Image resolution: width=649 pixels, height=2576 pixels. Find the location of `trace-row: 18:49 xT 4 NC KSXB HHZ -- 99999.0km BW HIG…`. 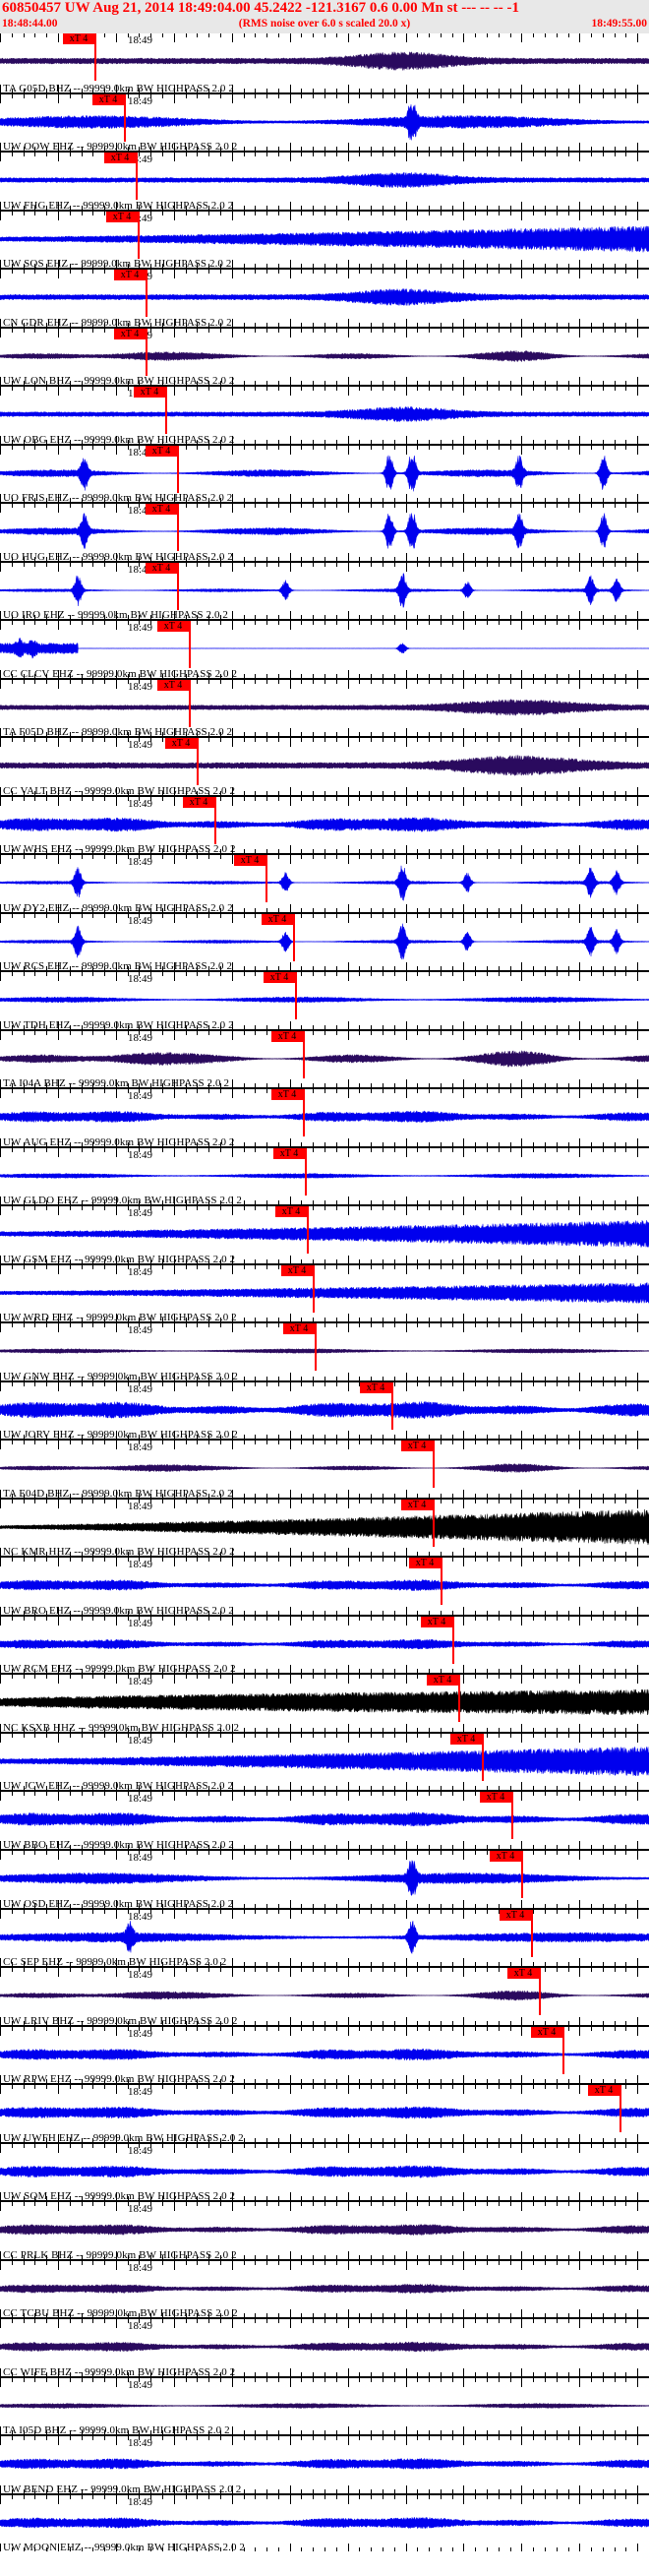

trace-row: 18:49 xT 4 NC KSXB HHZ -- 99999.0km BW HIG… is located at coordinates (324, 1702).